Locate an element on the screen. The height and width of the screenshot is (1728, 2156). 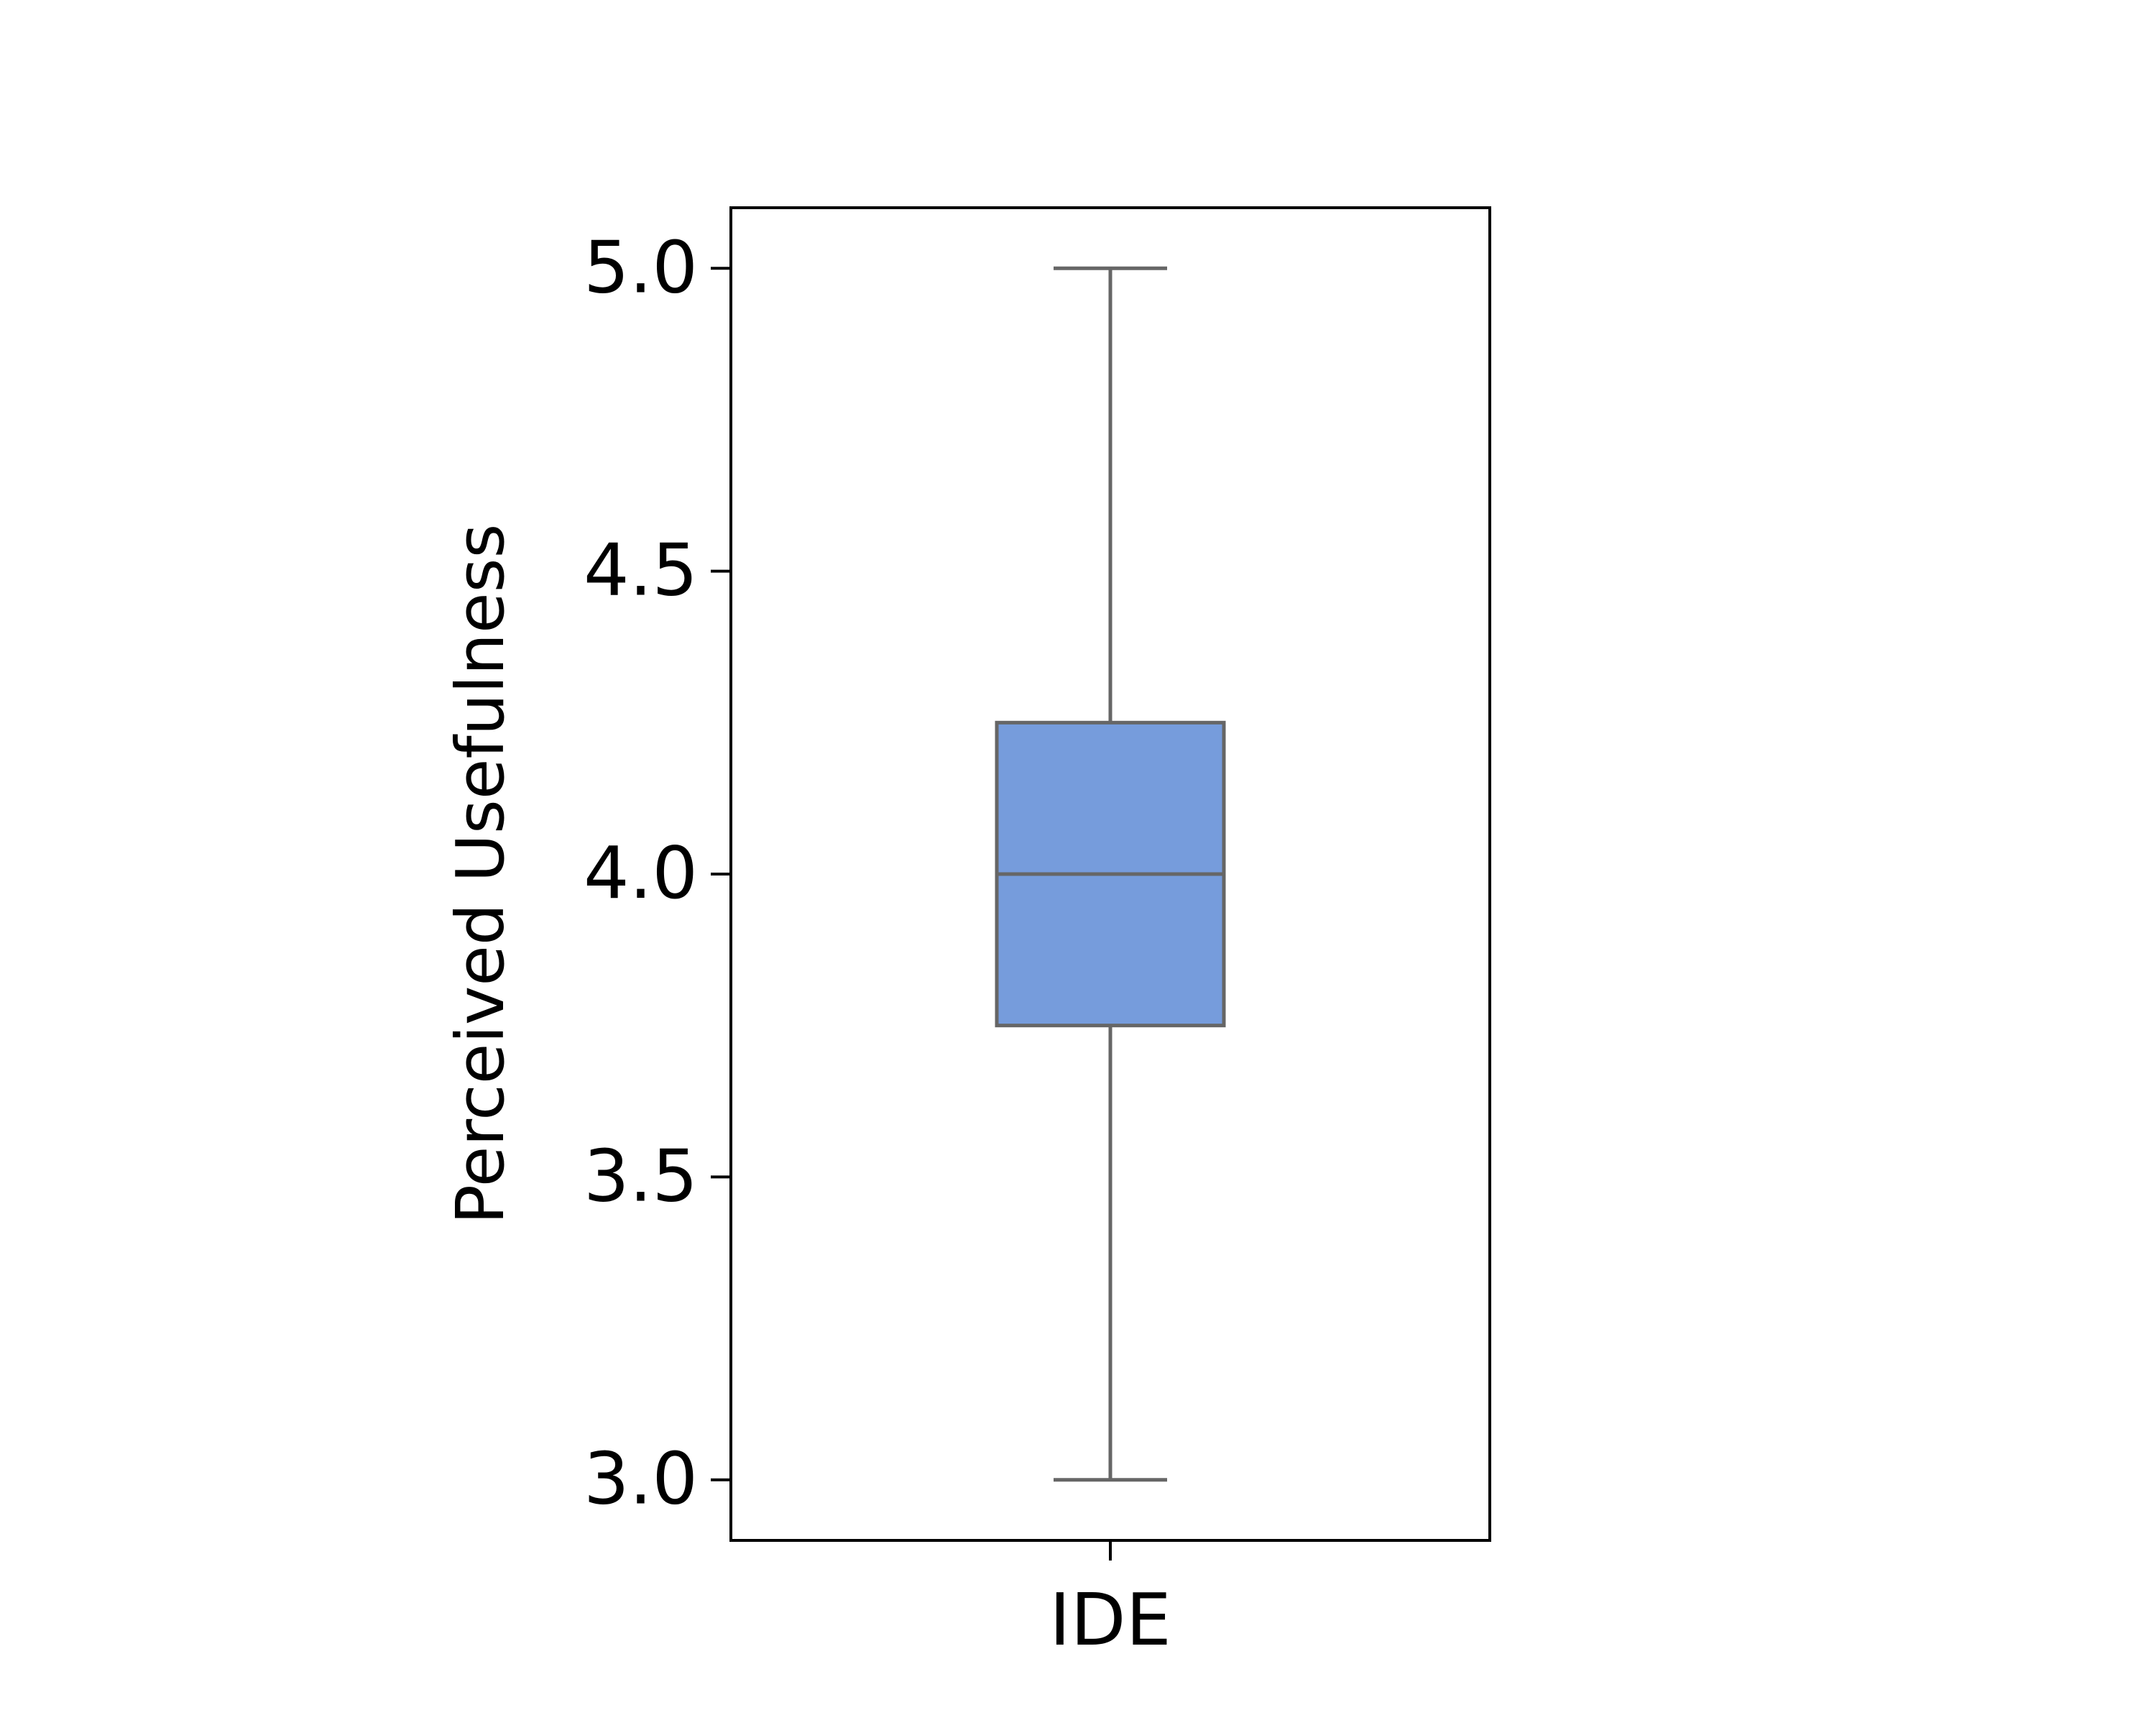
box-layer is located at coordinates (1110, 874).